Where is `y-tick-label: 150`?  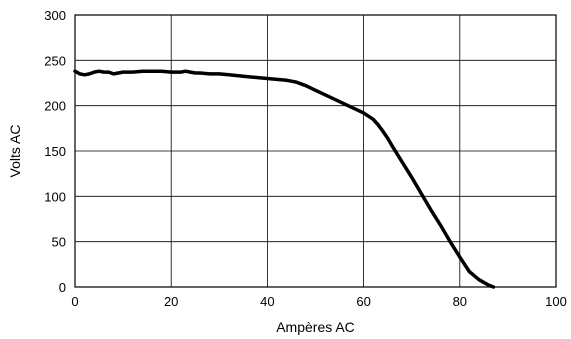
y-tick-label: 150 is located at coordinates (55, 151).